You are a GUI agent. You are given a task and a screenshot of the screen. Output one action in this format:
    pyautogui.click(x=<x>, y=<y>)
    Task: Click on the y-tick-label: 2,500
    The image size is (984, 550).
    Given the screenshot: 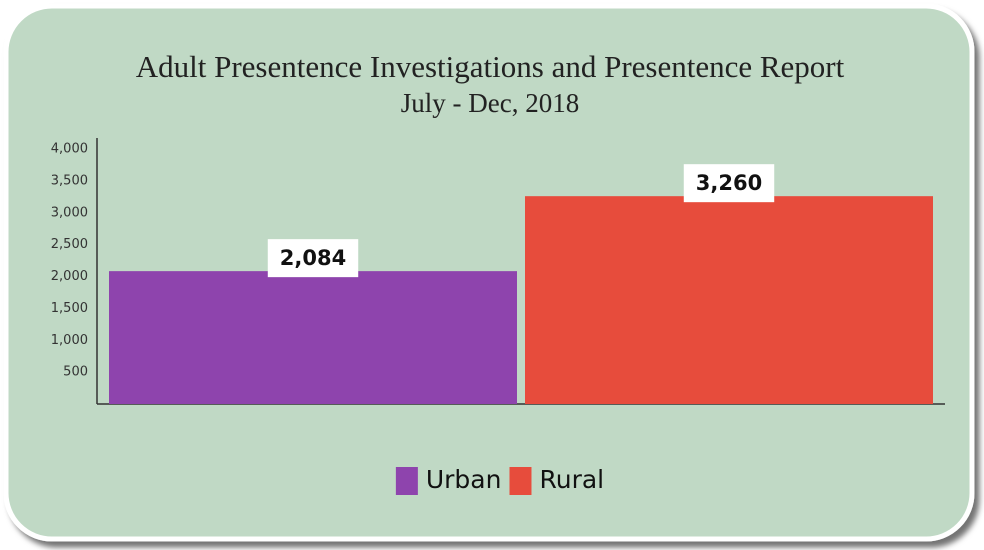 What is the action you would take?
    pyautogui.click(x=69, y=244)
    